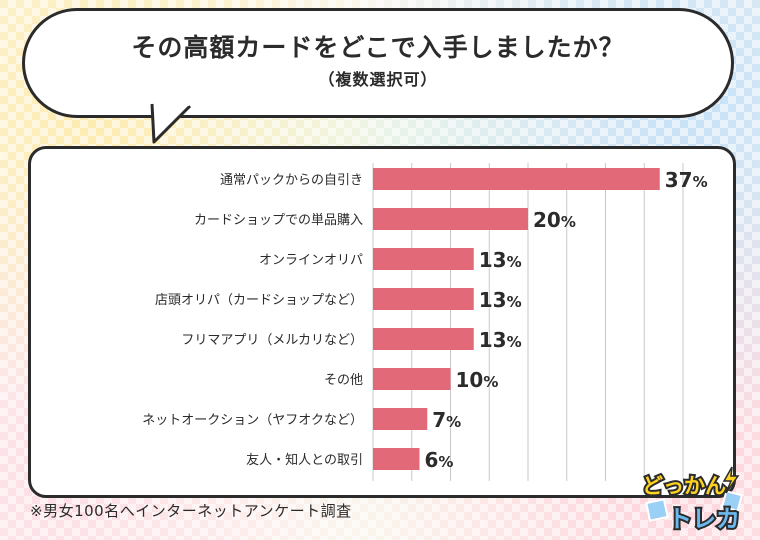  Describe the element at coordinates (554, 220) in the screenshot. I see `value-label: 20%` at that location.